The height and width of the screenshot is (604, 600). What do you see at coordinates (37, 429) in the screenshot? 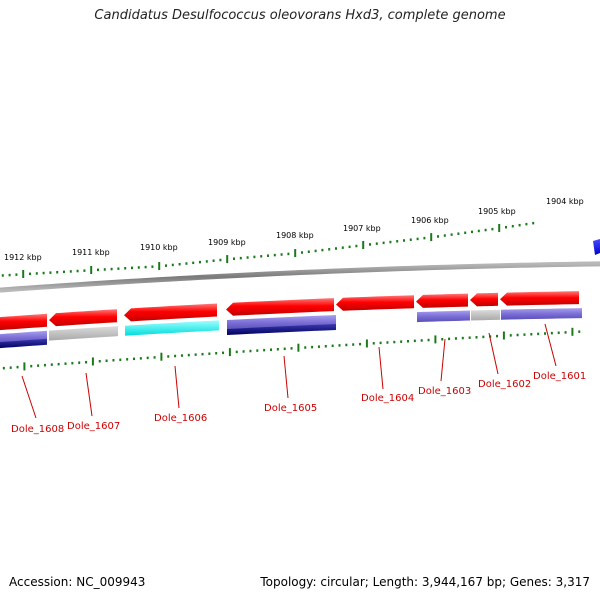
I see `gene-label: Dole_1608` at bounding box center [37, 429].